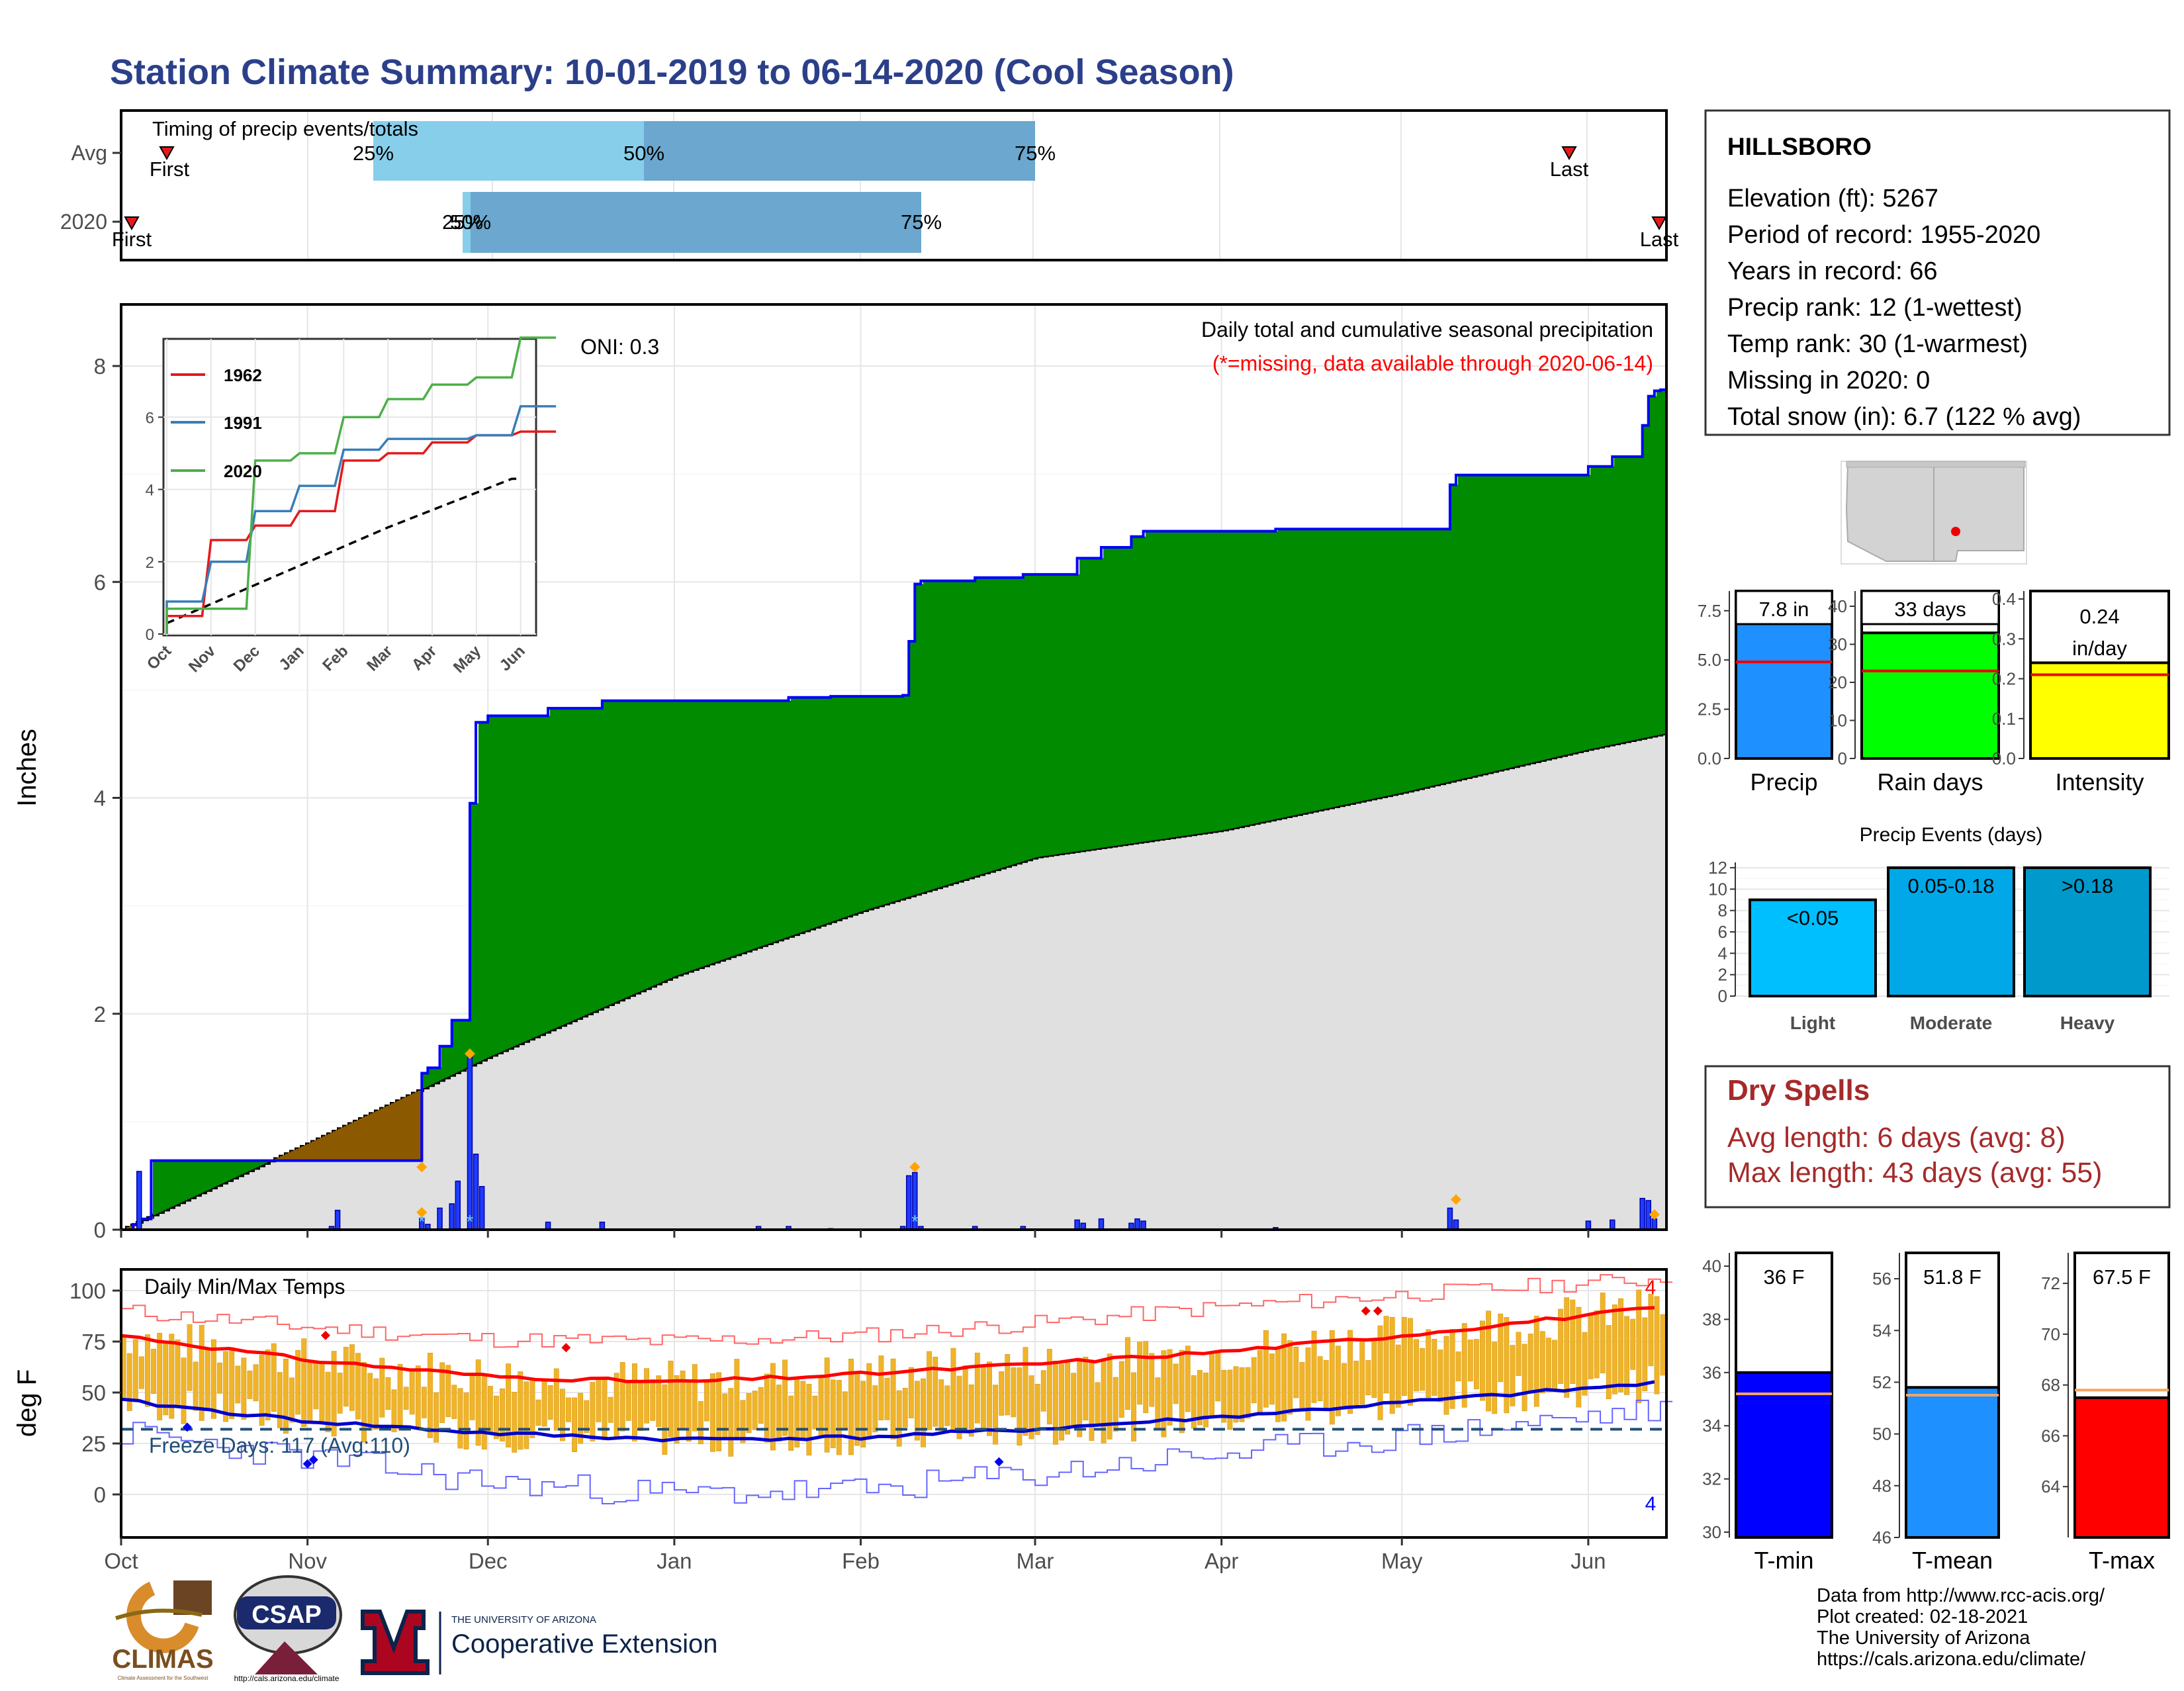  Describe the element at coordinates (471, 222) in the screenshot. I see `y2020-p50-label: 50%` at that location.